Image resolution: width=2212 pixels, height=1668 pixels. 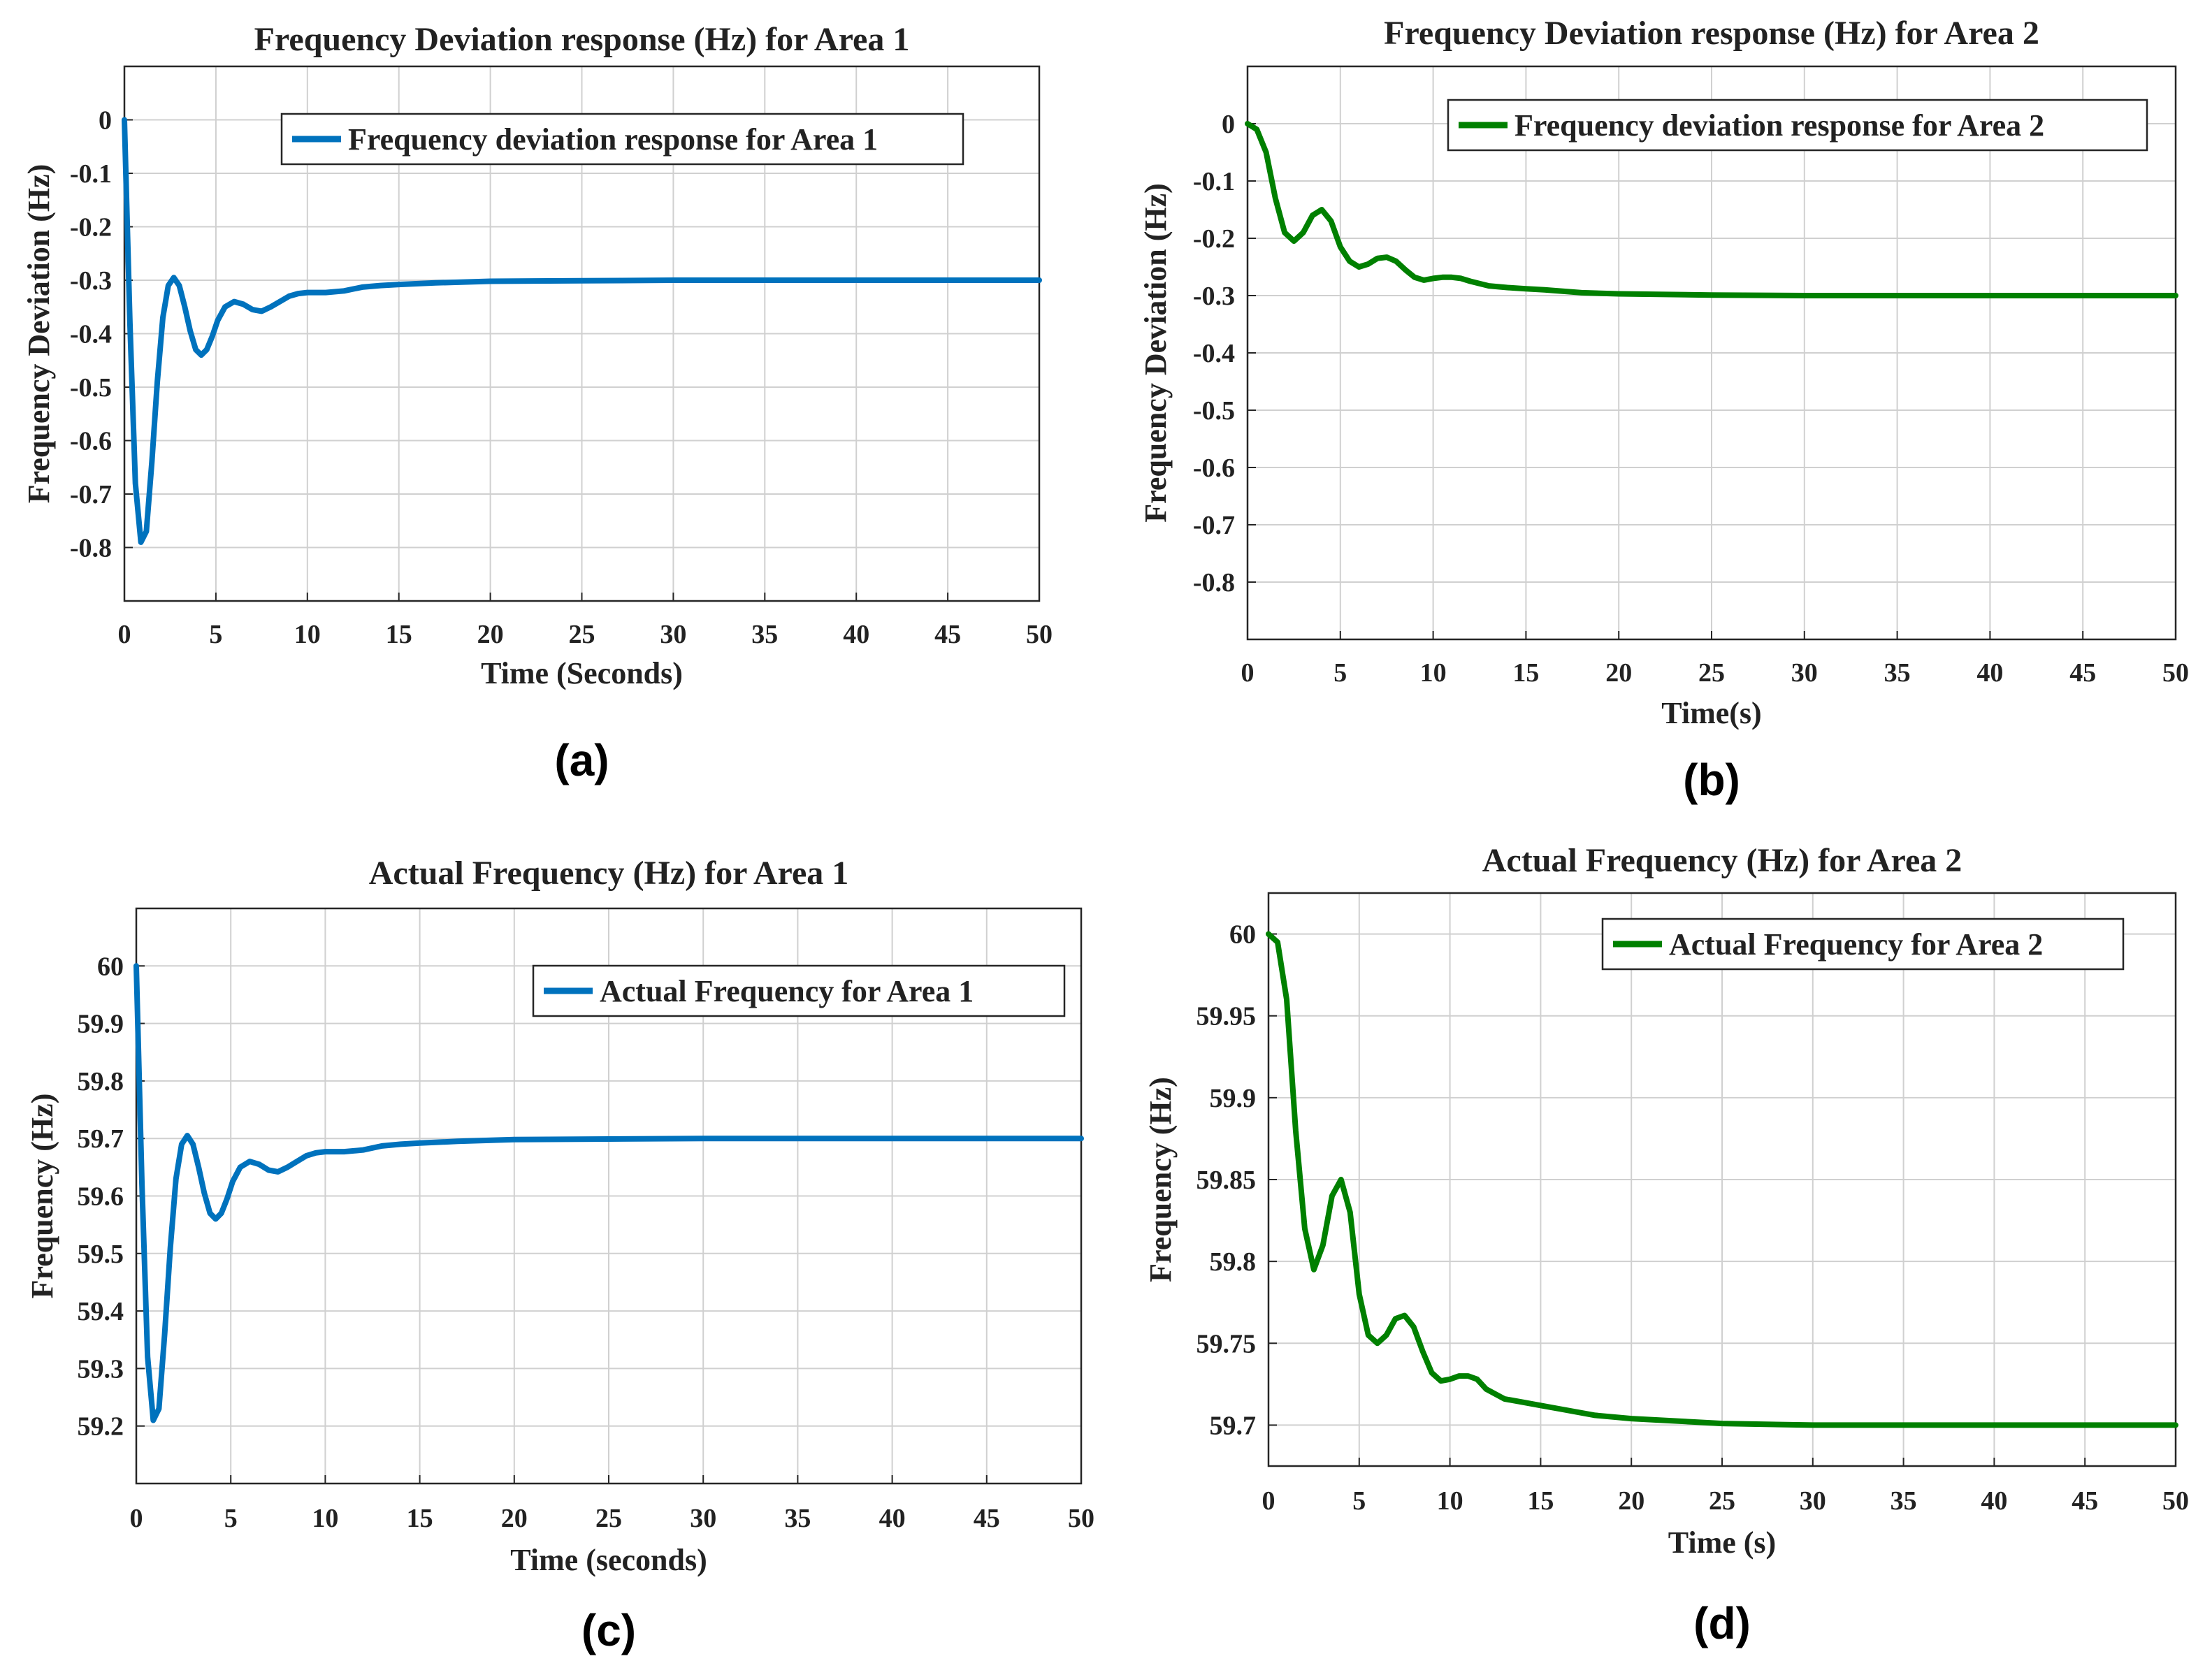 What do you see at coordinates (101, 1311) in the screenshot?
I see `y-tick-label: 59.4` at bounding box center [101, 1311].